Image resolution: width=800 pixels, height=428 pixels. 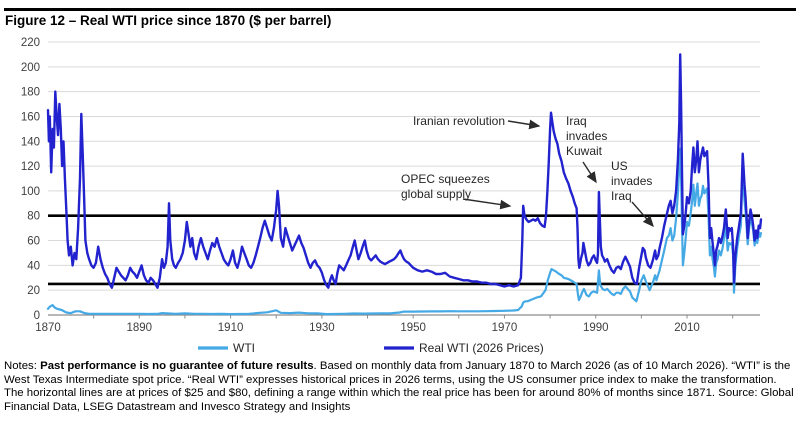 What do you see at coordinates (30, 43) in the screenshot?
I see `y-tick-label-220: 220` at bounding box center [30, 43].